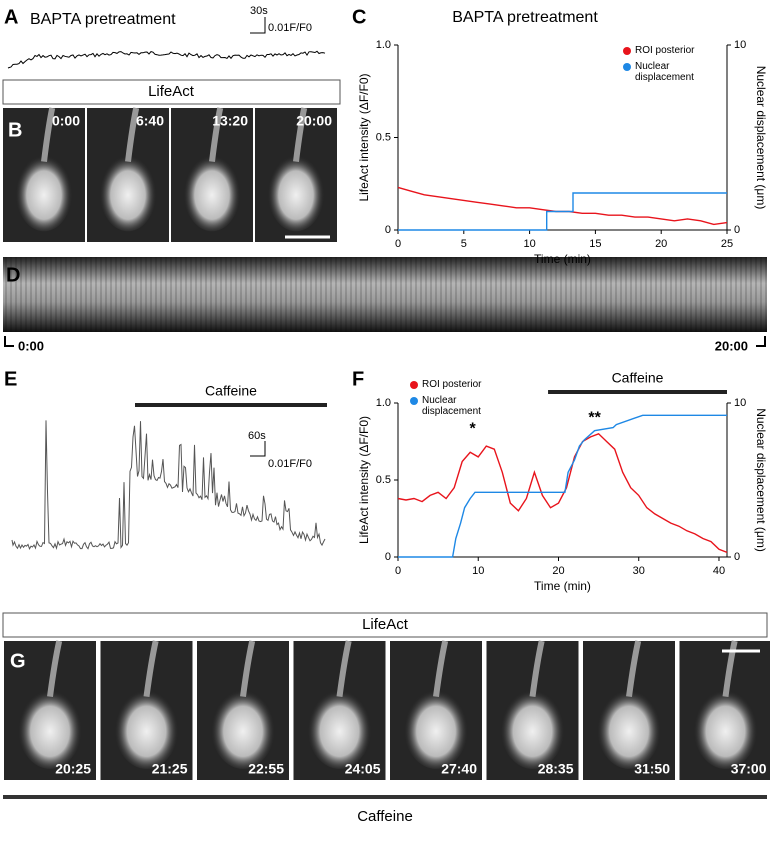 Image resolution: width=770 pixels, height=853 pixels. Describe the element at coordinates (383, 403) in the screenshot. I see `y-tick-label: 1.0` at that location.